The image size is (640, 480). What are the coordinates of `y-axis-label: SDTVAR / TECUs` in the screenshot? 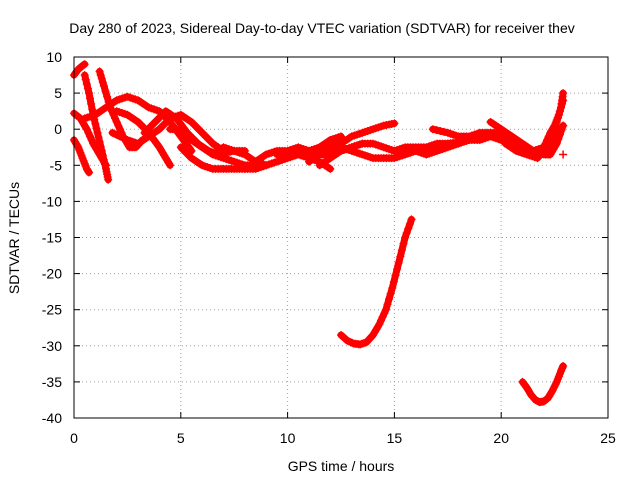 It's located at (14, 238).